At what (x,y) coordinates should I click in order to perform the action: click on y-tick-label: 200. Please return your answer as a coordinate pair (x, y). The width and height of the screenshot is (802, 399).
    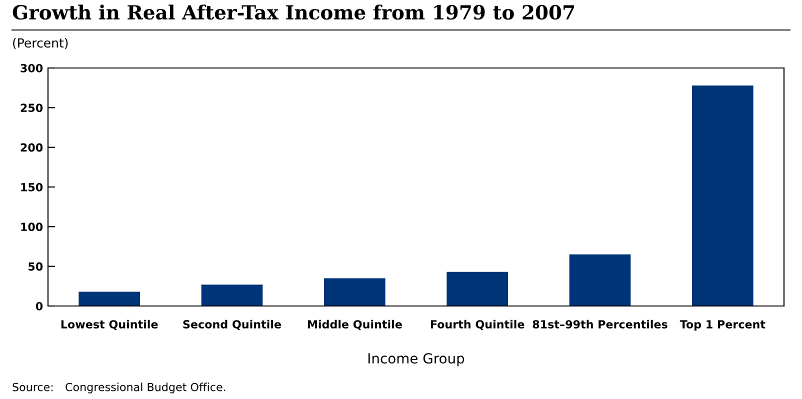
    Looking at the image, I should click on (31, 147).